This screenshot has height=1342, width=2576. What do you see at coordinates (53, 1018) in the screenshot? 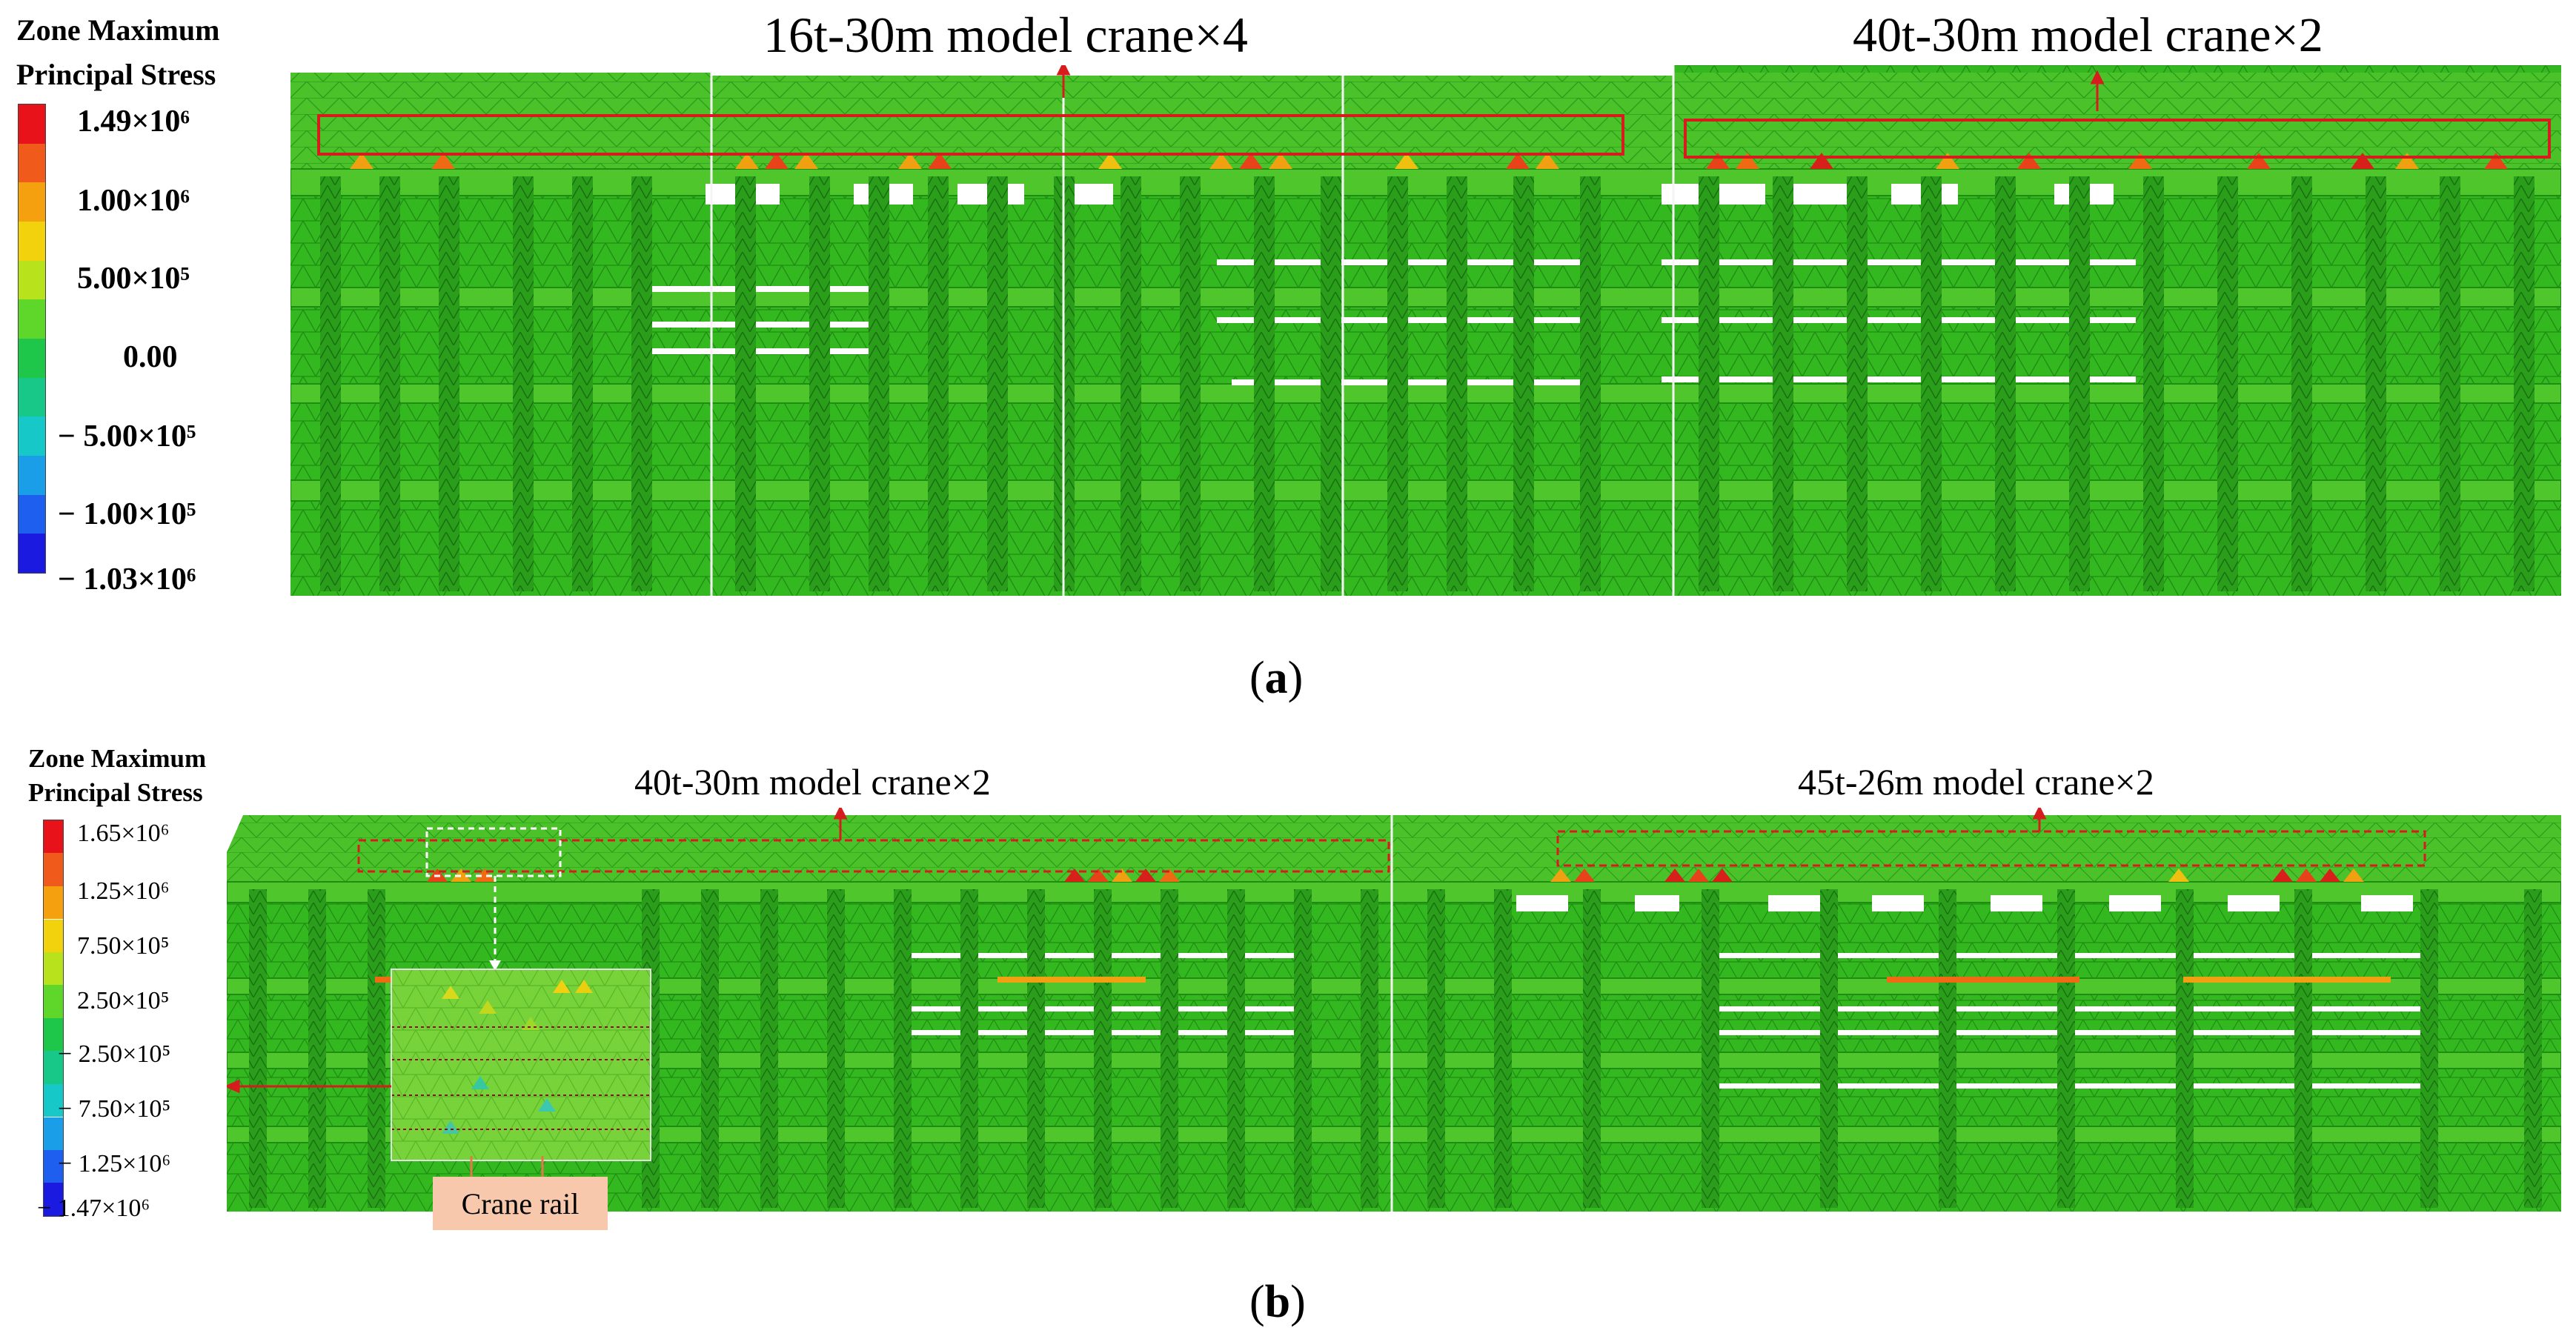
I see `colorbar-b` at bounding box center [53, 1018].